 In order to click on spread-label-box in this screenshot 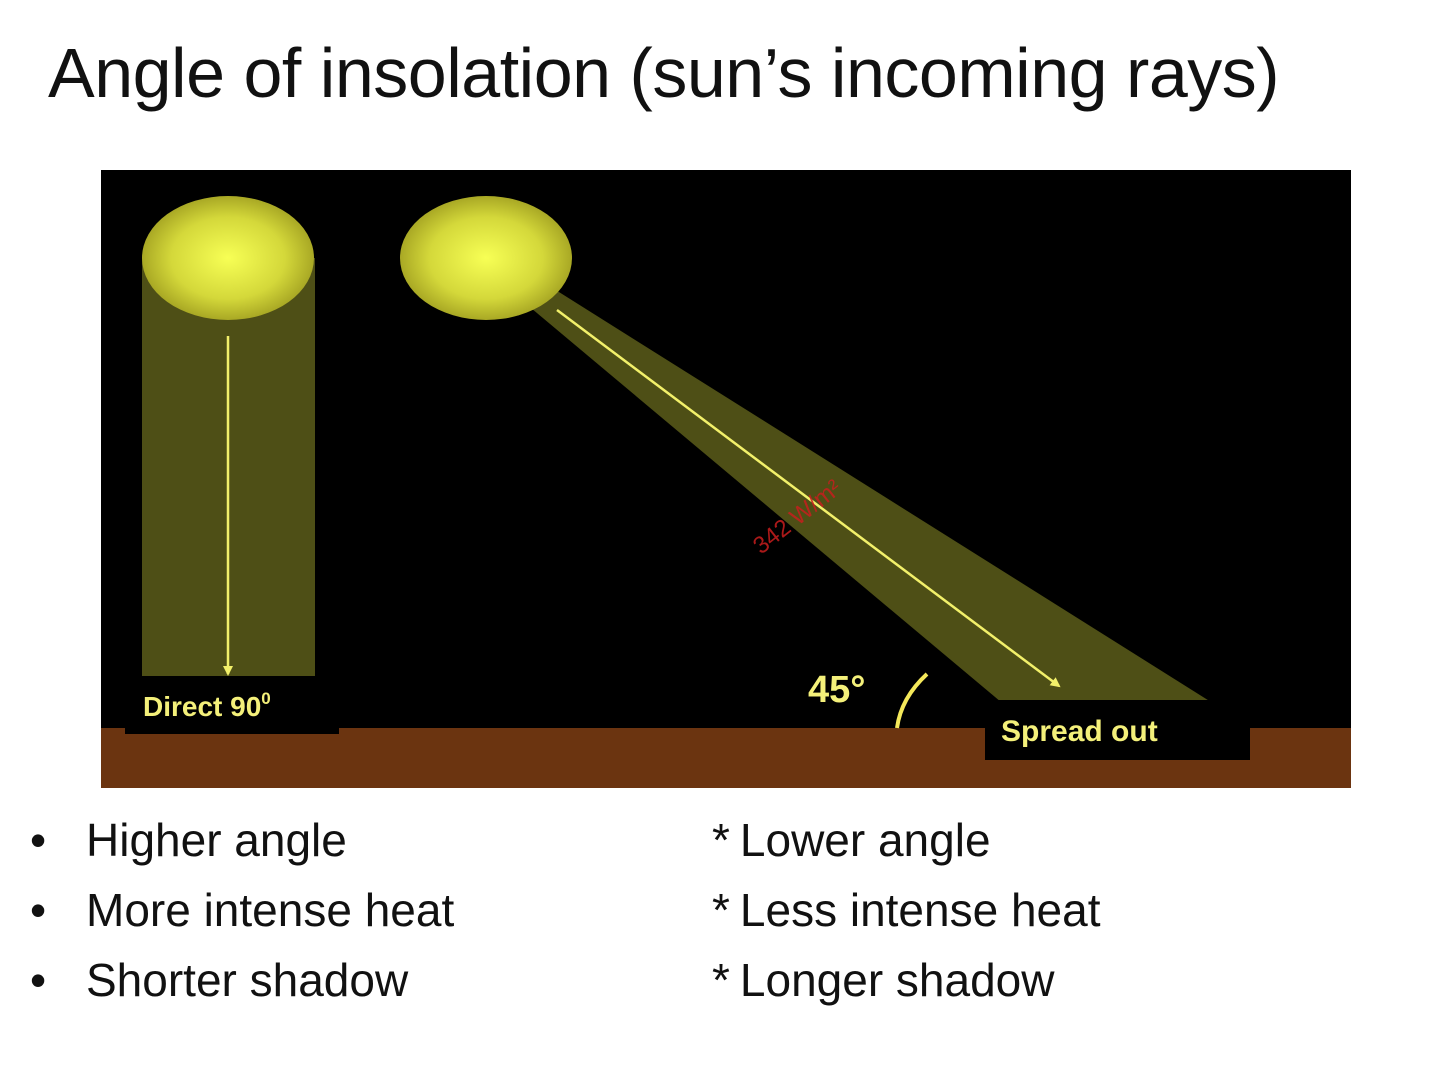, I will do `click(1117, 730)`.